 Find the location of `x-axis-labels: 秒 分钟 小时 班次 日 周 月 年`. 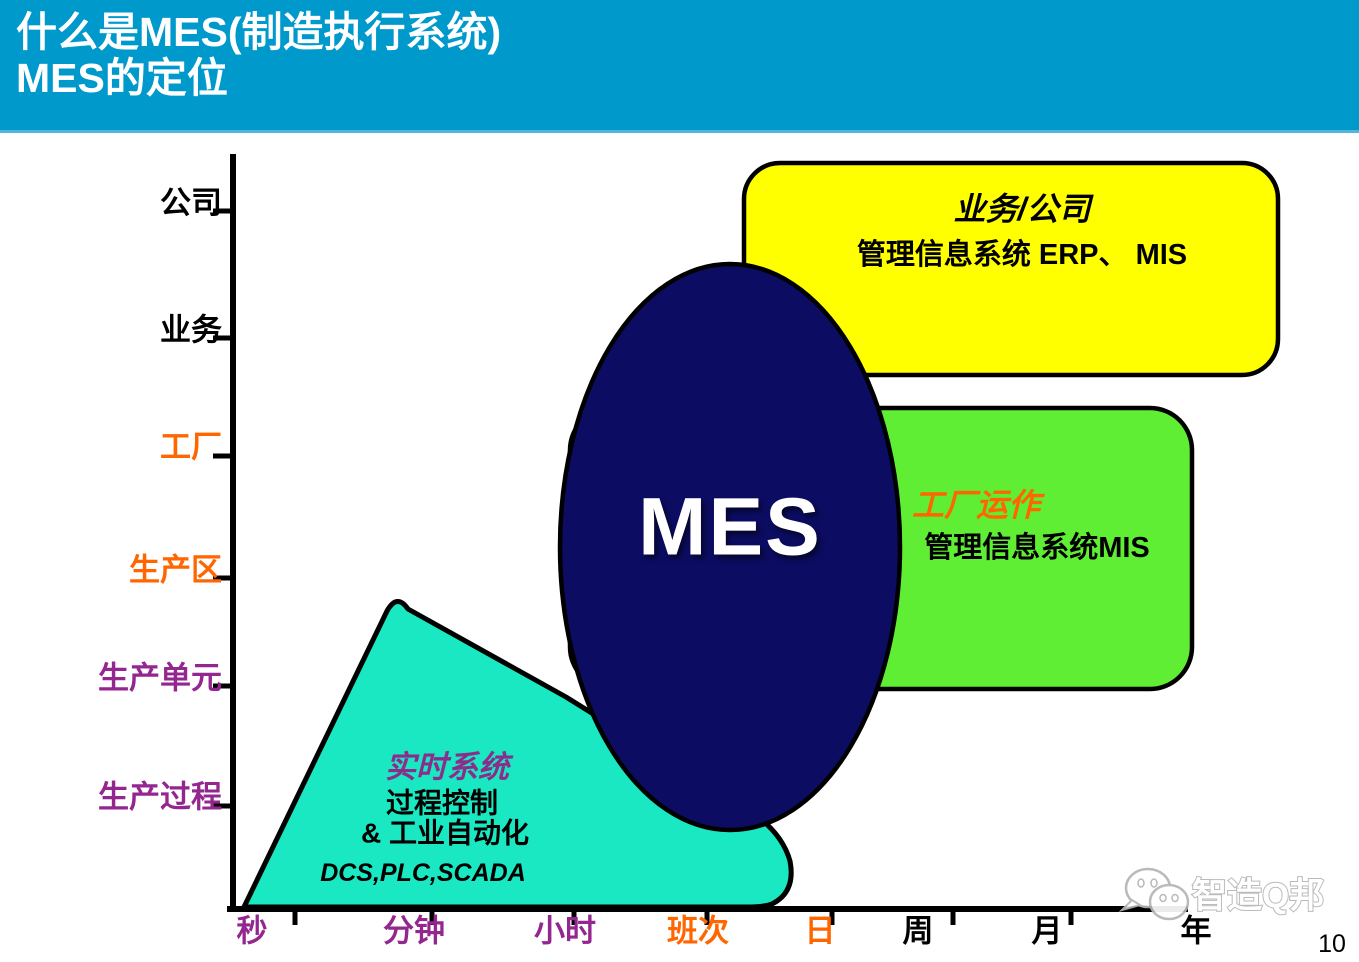

x-axis-labels: 秒 分钟 小时 班次 日 周 月 年 is located at coordinates (724, 931).